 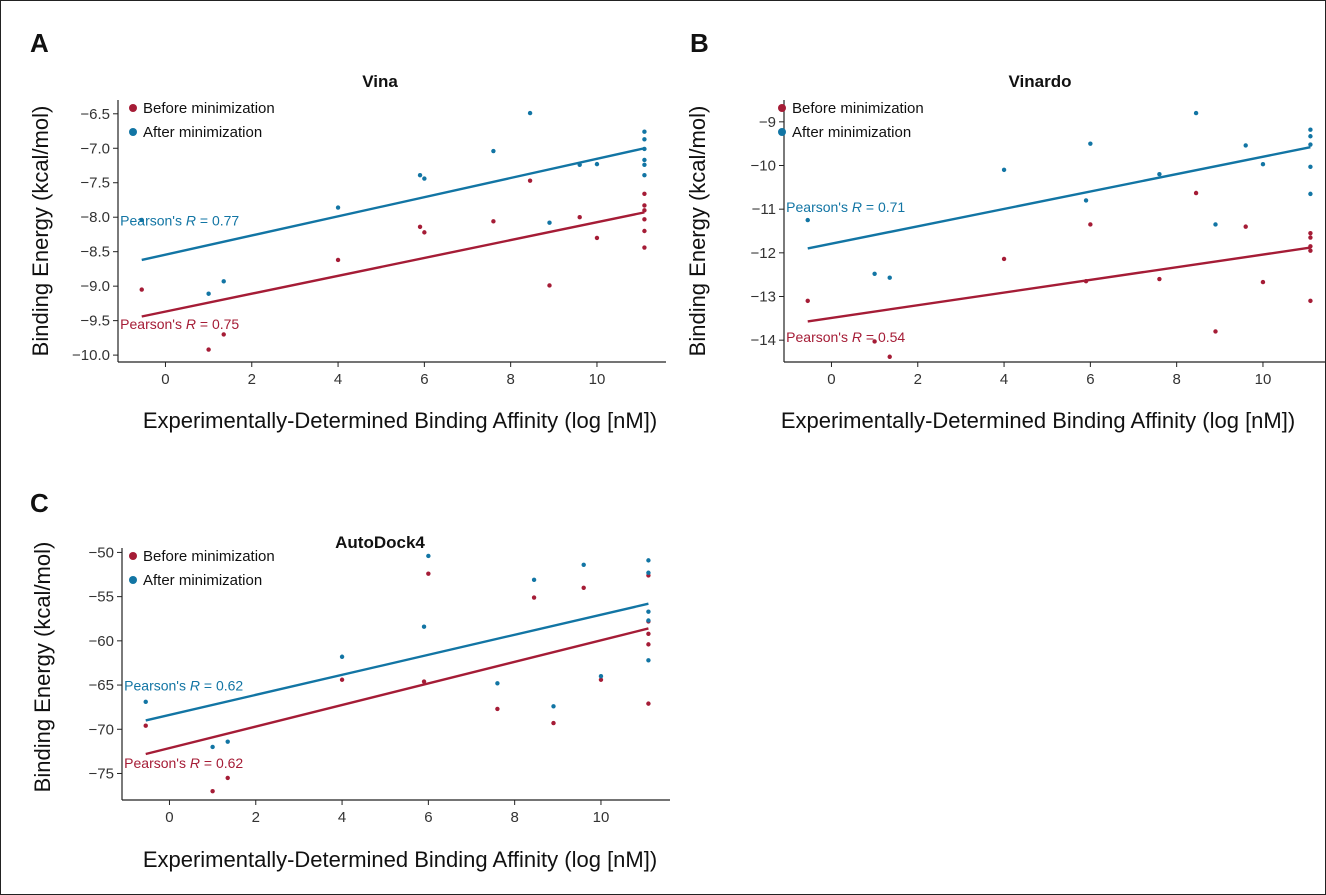 What do you see at coordinates (782, 108) in the screenshot?
I see `panel-b-legend-before-marker` at bounding box center [782, 108].